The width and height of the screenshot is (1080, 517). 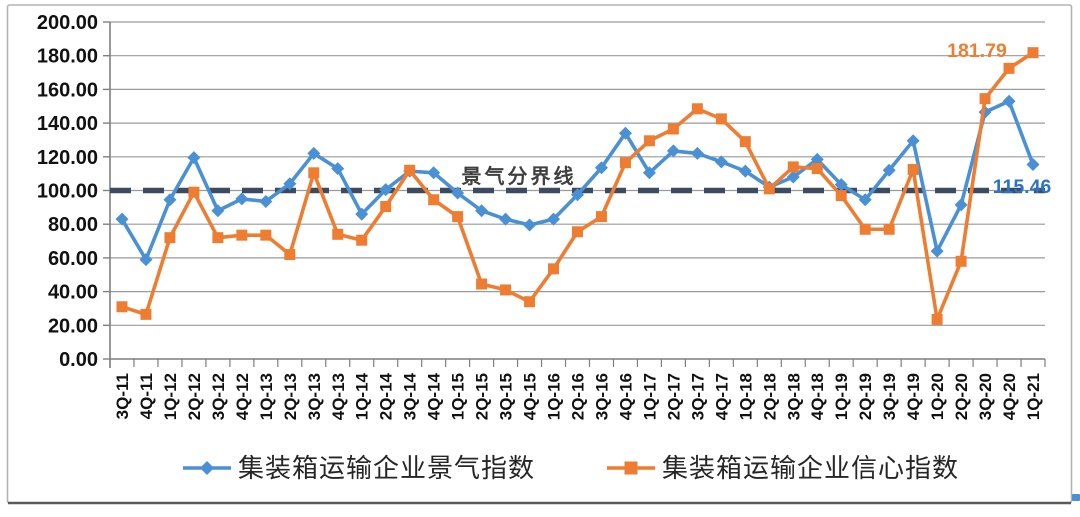 I want to click on x-axis-label: 4Q-13, so click(x=338, y=396).